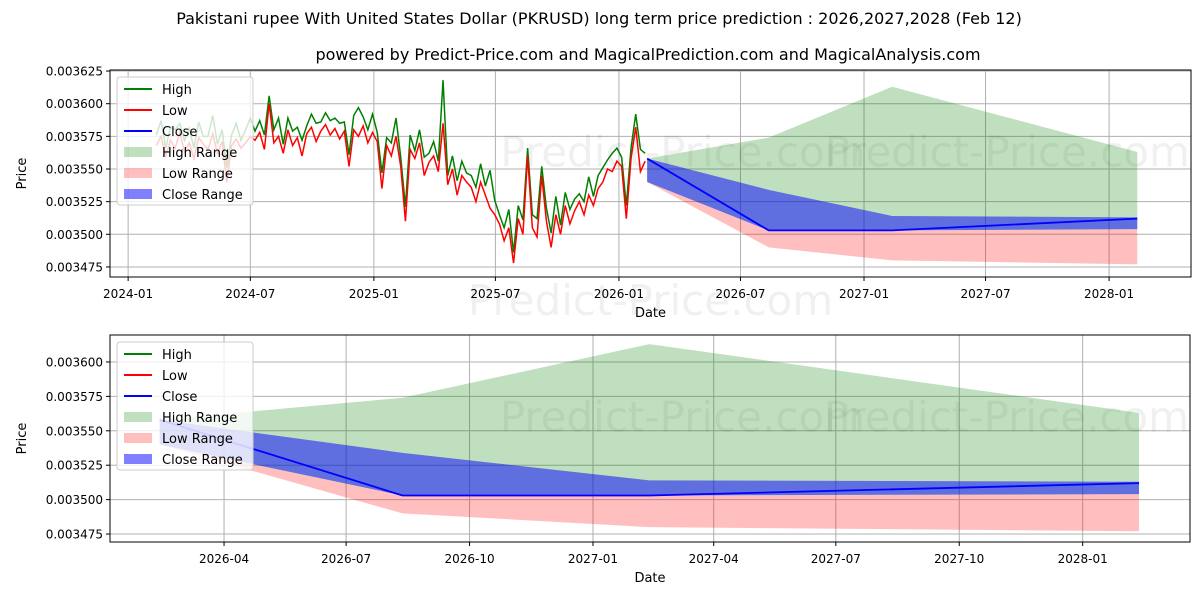 The image size is (1200, 600). Describe the element at coordinates (619, 294) in the screenshot. I see `x-tick-label: 2026-01` at that location.